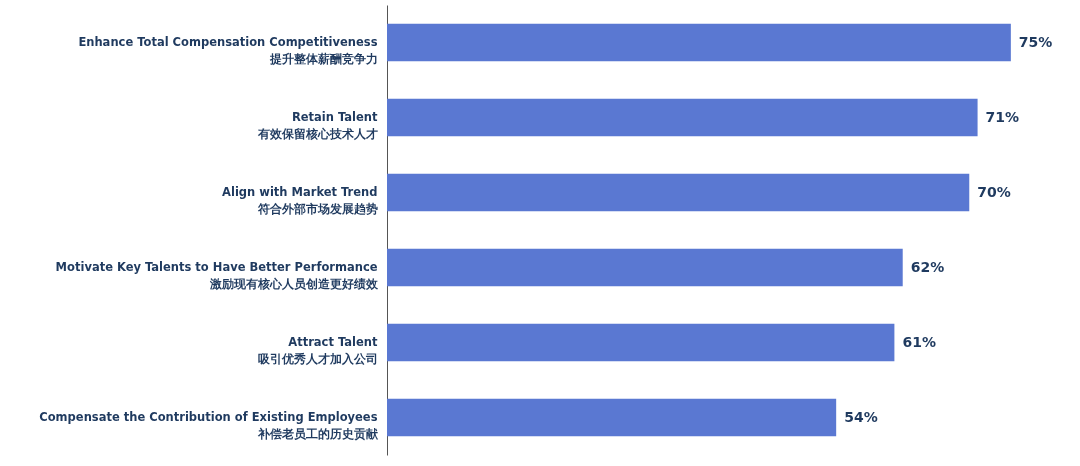 The image size is (1080, 466). What do you see at coordinates (217, 275) in the screenshot?
I see `y-tick-label: Motivate Key Talents to Have Better Performance 激励现有核心人员创造更好绩效` at bounding box center [217, 275].